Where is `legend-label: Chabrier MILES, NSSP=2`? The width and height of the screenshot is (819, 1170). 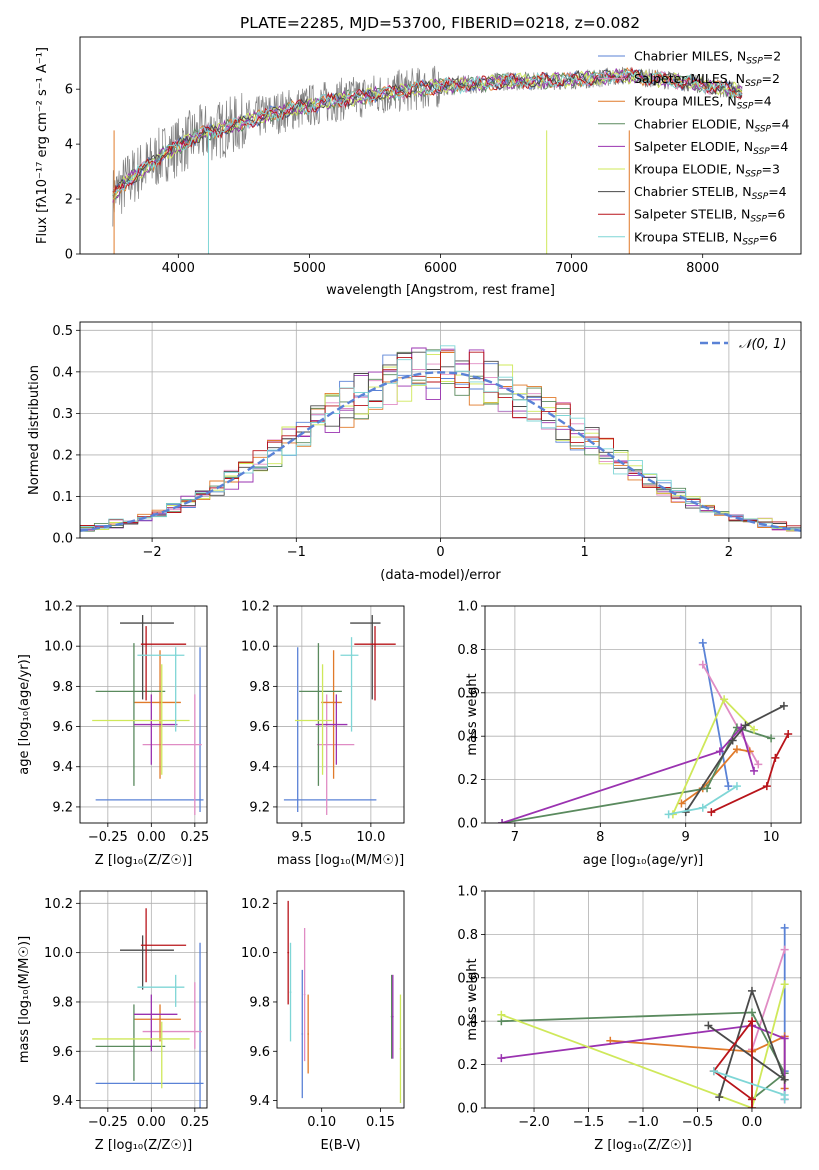
legend-label: Chabrier MILES, NSSP=2 is located at coordinates (707, 58).